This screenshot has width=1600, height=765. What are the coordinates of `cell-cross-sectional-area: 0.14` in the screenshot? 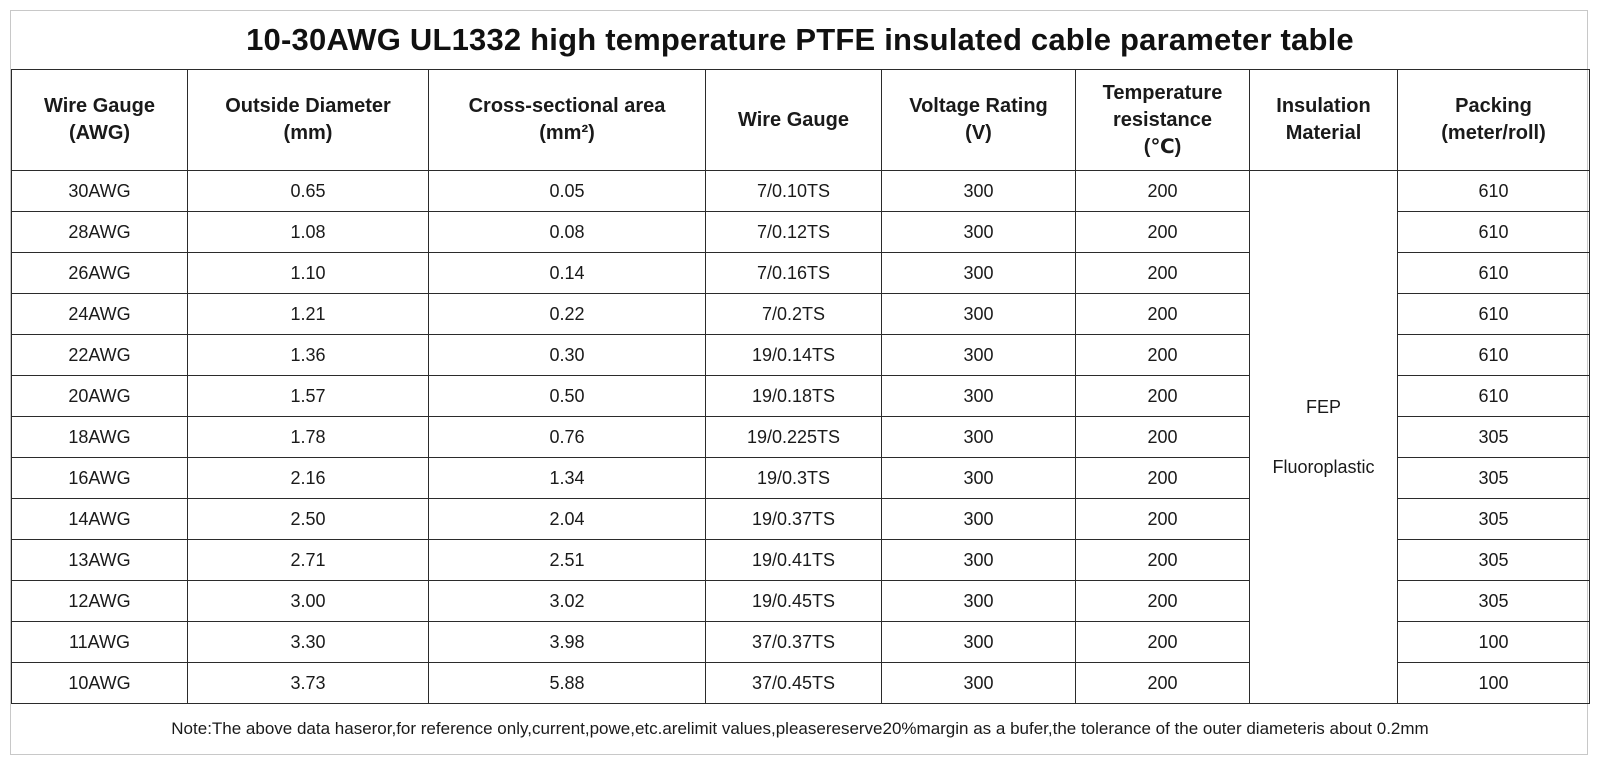 It's located at (567, 273).